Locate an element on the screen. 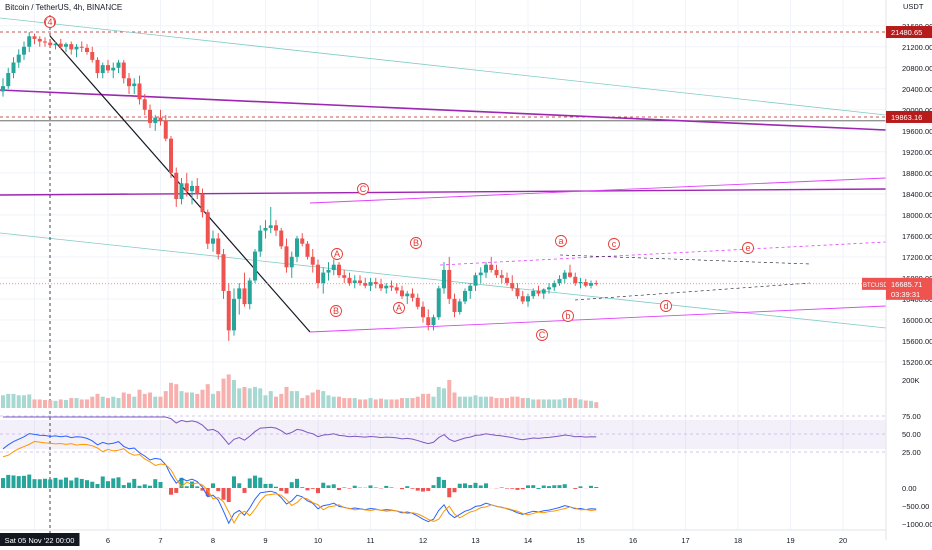  wave-label: C is located at coordinates (542, 335).